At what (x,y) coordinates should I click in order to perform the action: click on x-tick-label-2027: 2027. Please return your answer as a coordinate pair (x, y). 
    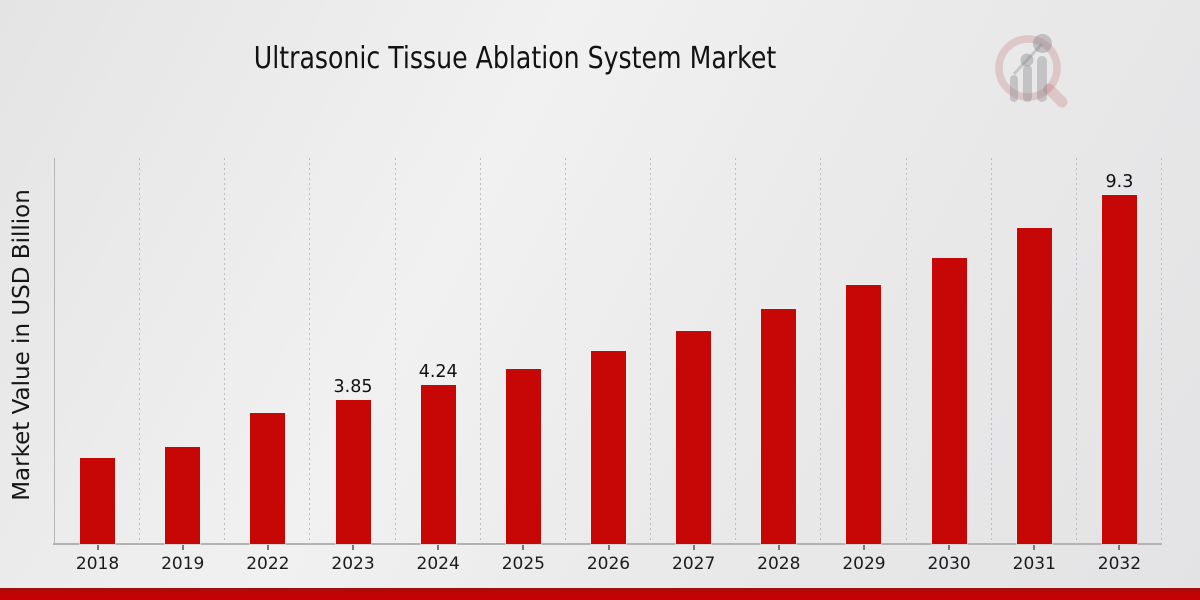
    Looking at the image, I should click on (694, 564).